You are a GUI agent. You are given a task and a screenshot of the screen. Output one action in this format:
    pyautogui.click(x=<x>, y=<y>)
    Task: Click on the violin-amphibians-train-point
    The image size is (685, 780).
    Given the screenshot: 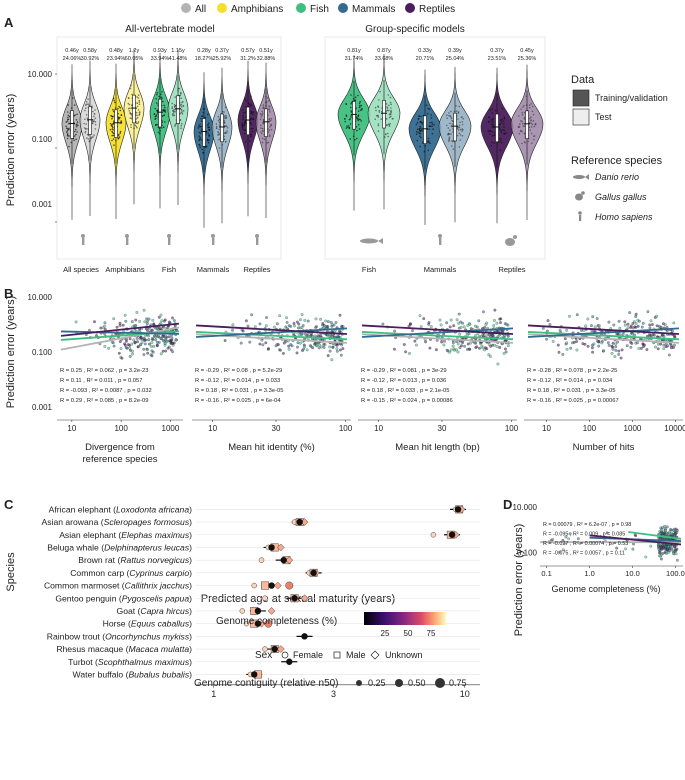 What is the action you would take?
    pyautogui.click(x=113, y=116)
    